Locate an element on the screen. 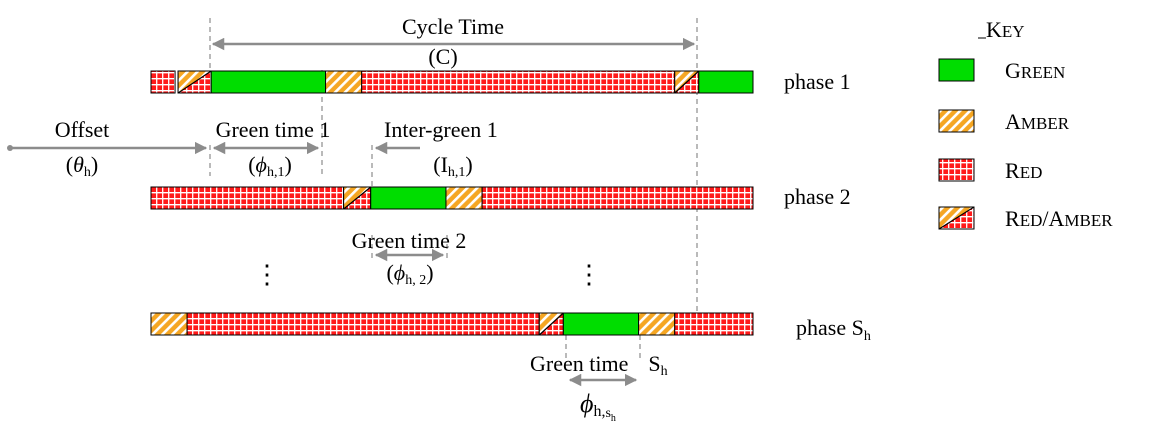 Image resolution: width=1172 pixels, height=429 pixels. legend-swatch-amber is located at coordinates (956, 121).